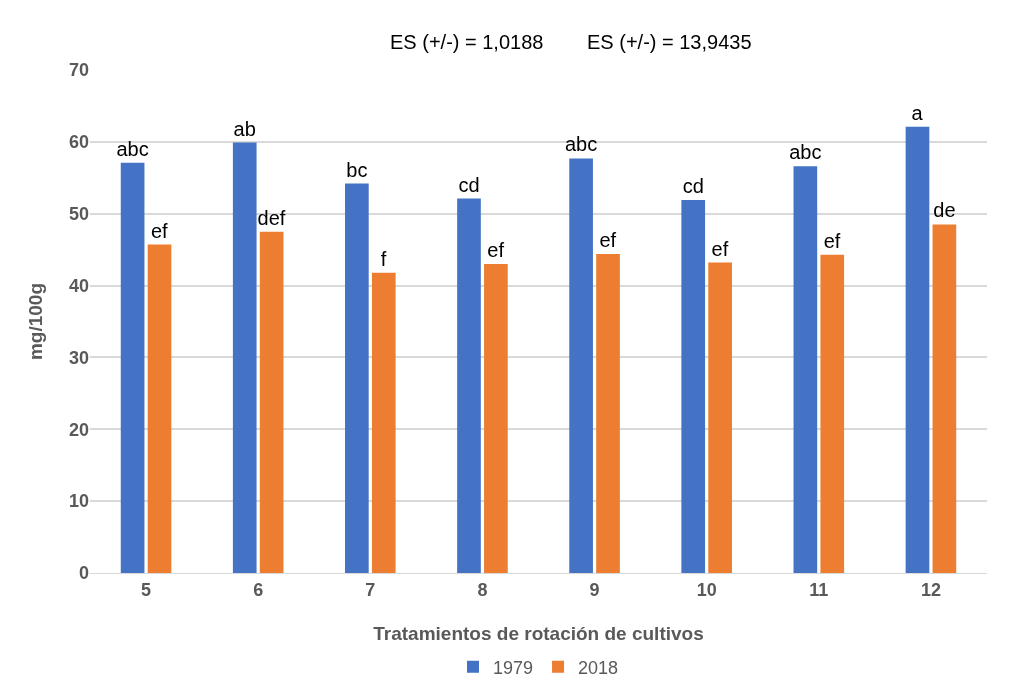  I want to click on x-tick-label: 9, so click(594, 589).